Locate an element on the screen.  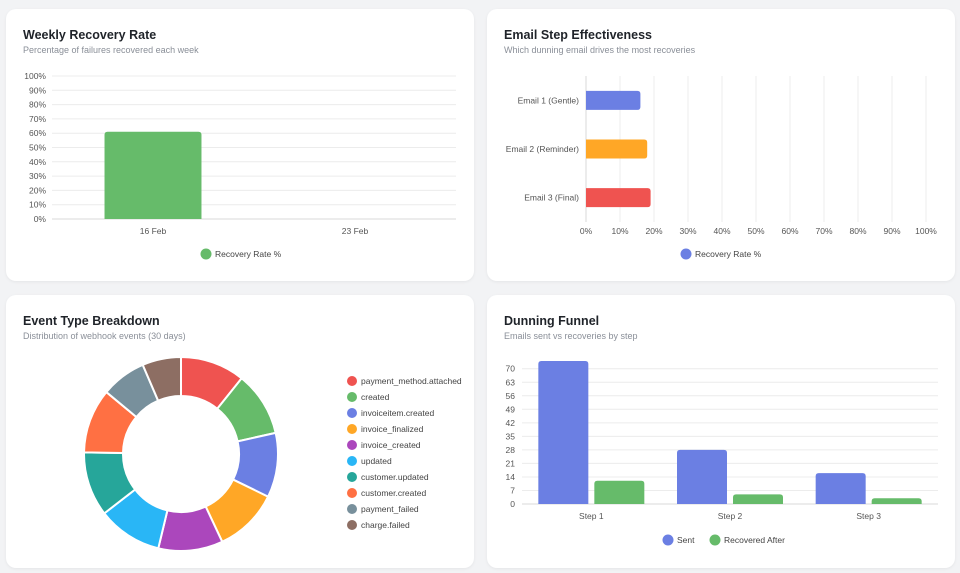
chart-subtitle: Emails sent vs recoveries by step is located at coordinates (571, 336).